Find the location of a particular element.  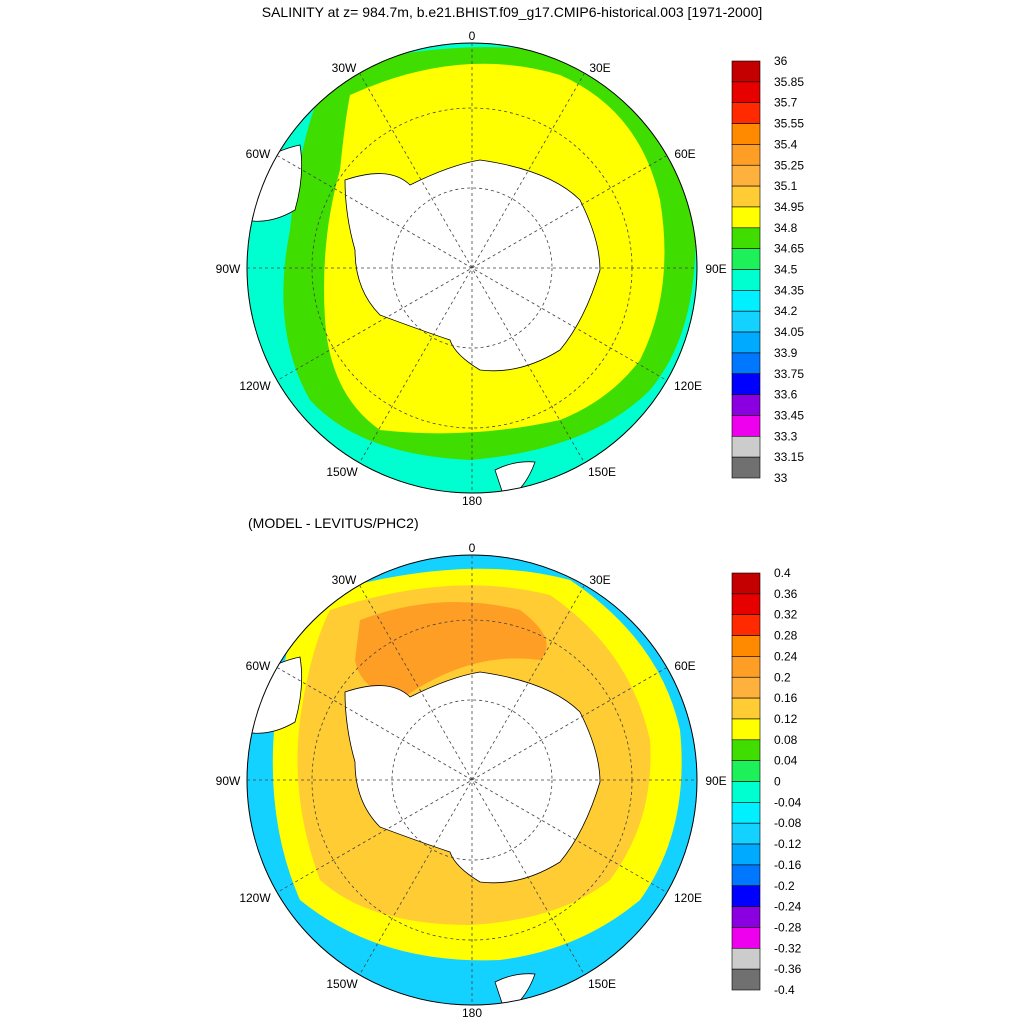

lon-label: 180 is located at coordinates (472, 1013).